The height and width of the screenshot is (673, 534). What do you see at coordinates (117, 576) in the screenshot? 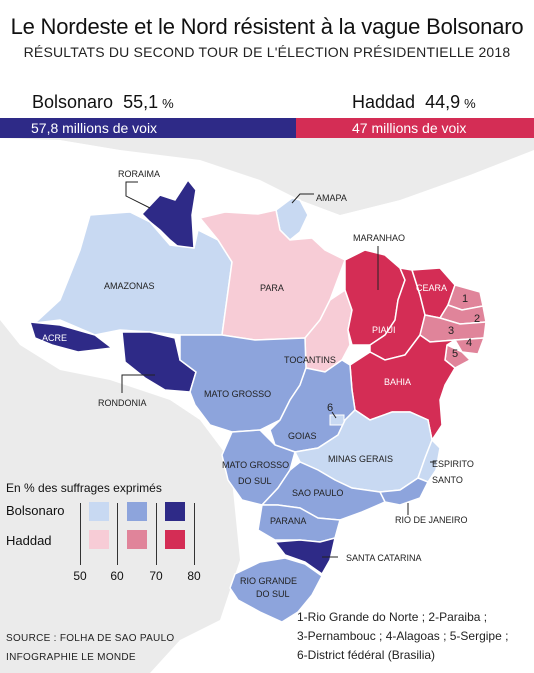
I see `legend-tick-label-60: 60` at bounding box center [117, 576].